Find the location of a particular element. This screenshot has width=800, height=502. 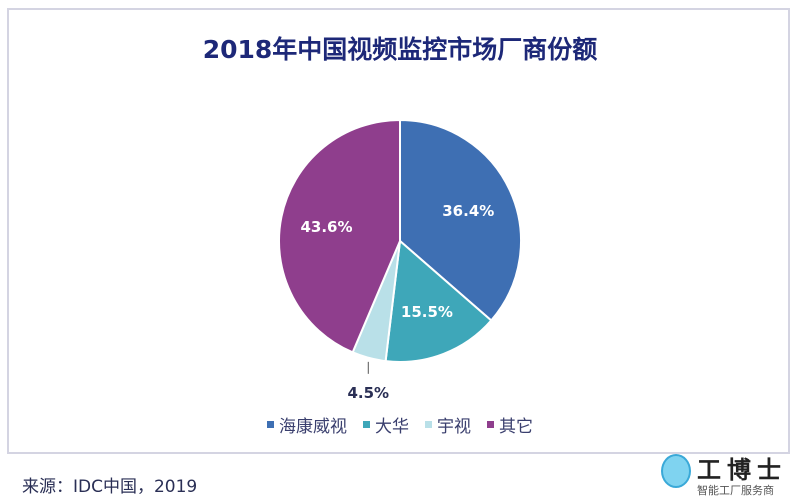

data-label-1: 15.5% is located at coordinates (427, 312).